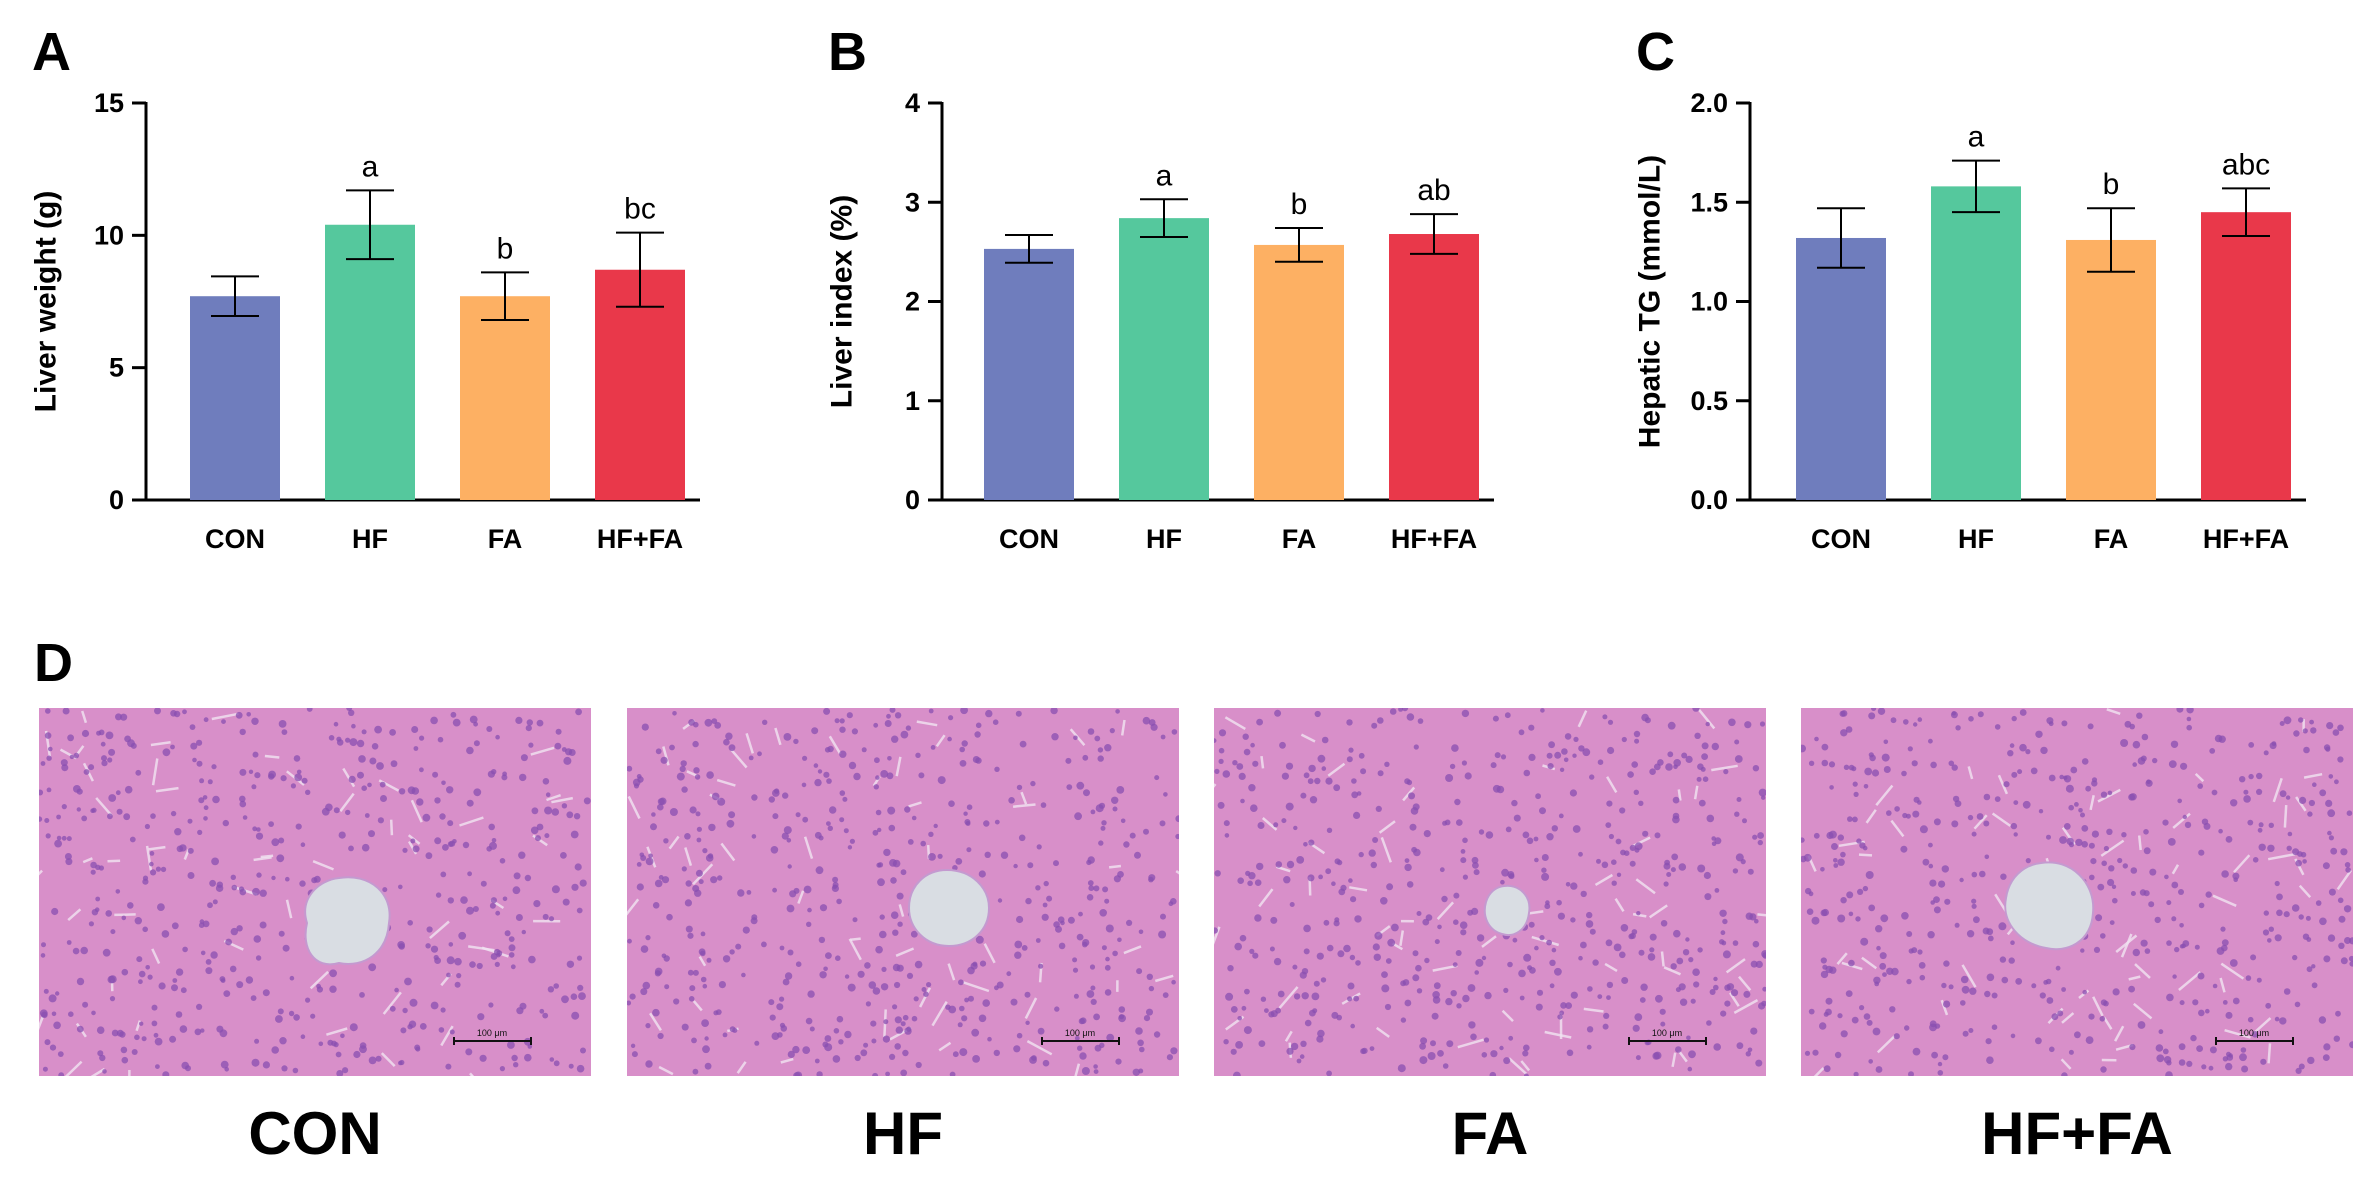 This screenshot has width=2374, height=1184. What do you see at coordinates (51, 52) in the screenshot?
I see `panel-letter-a: A` at bounding box center [51, 52].